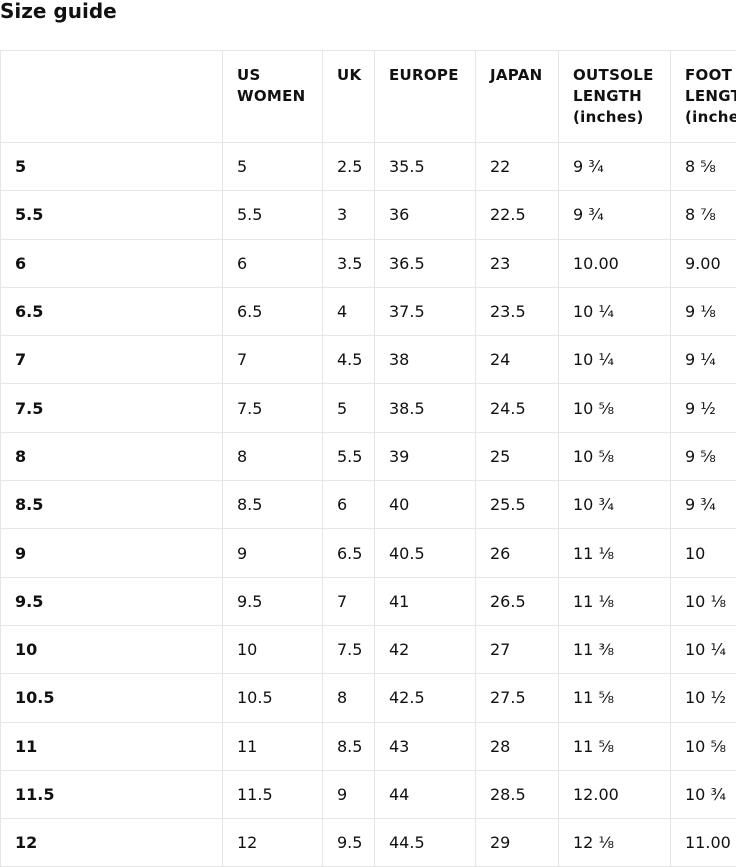  I want to click on table-cell: 11 ⅜, so click(614, 649).